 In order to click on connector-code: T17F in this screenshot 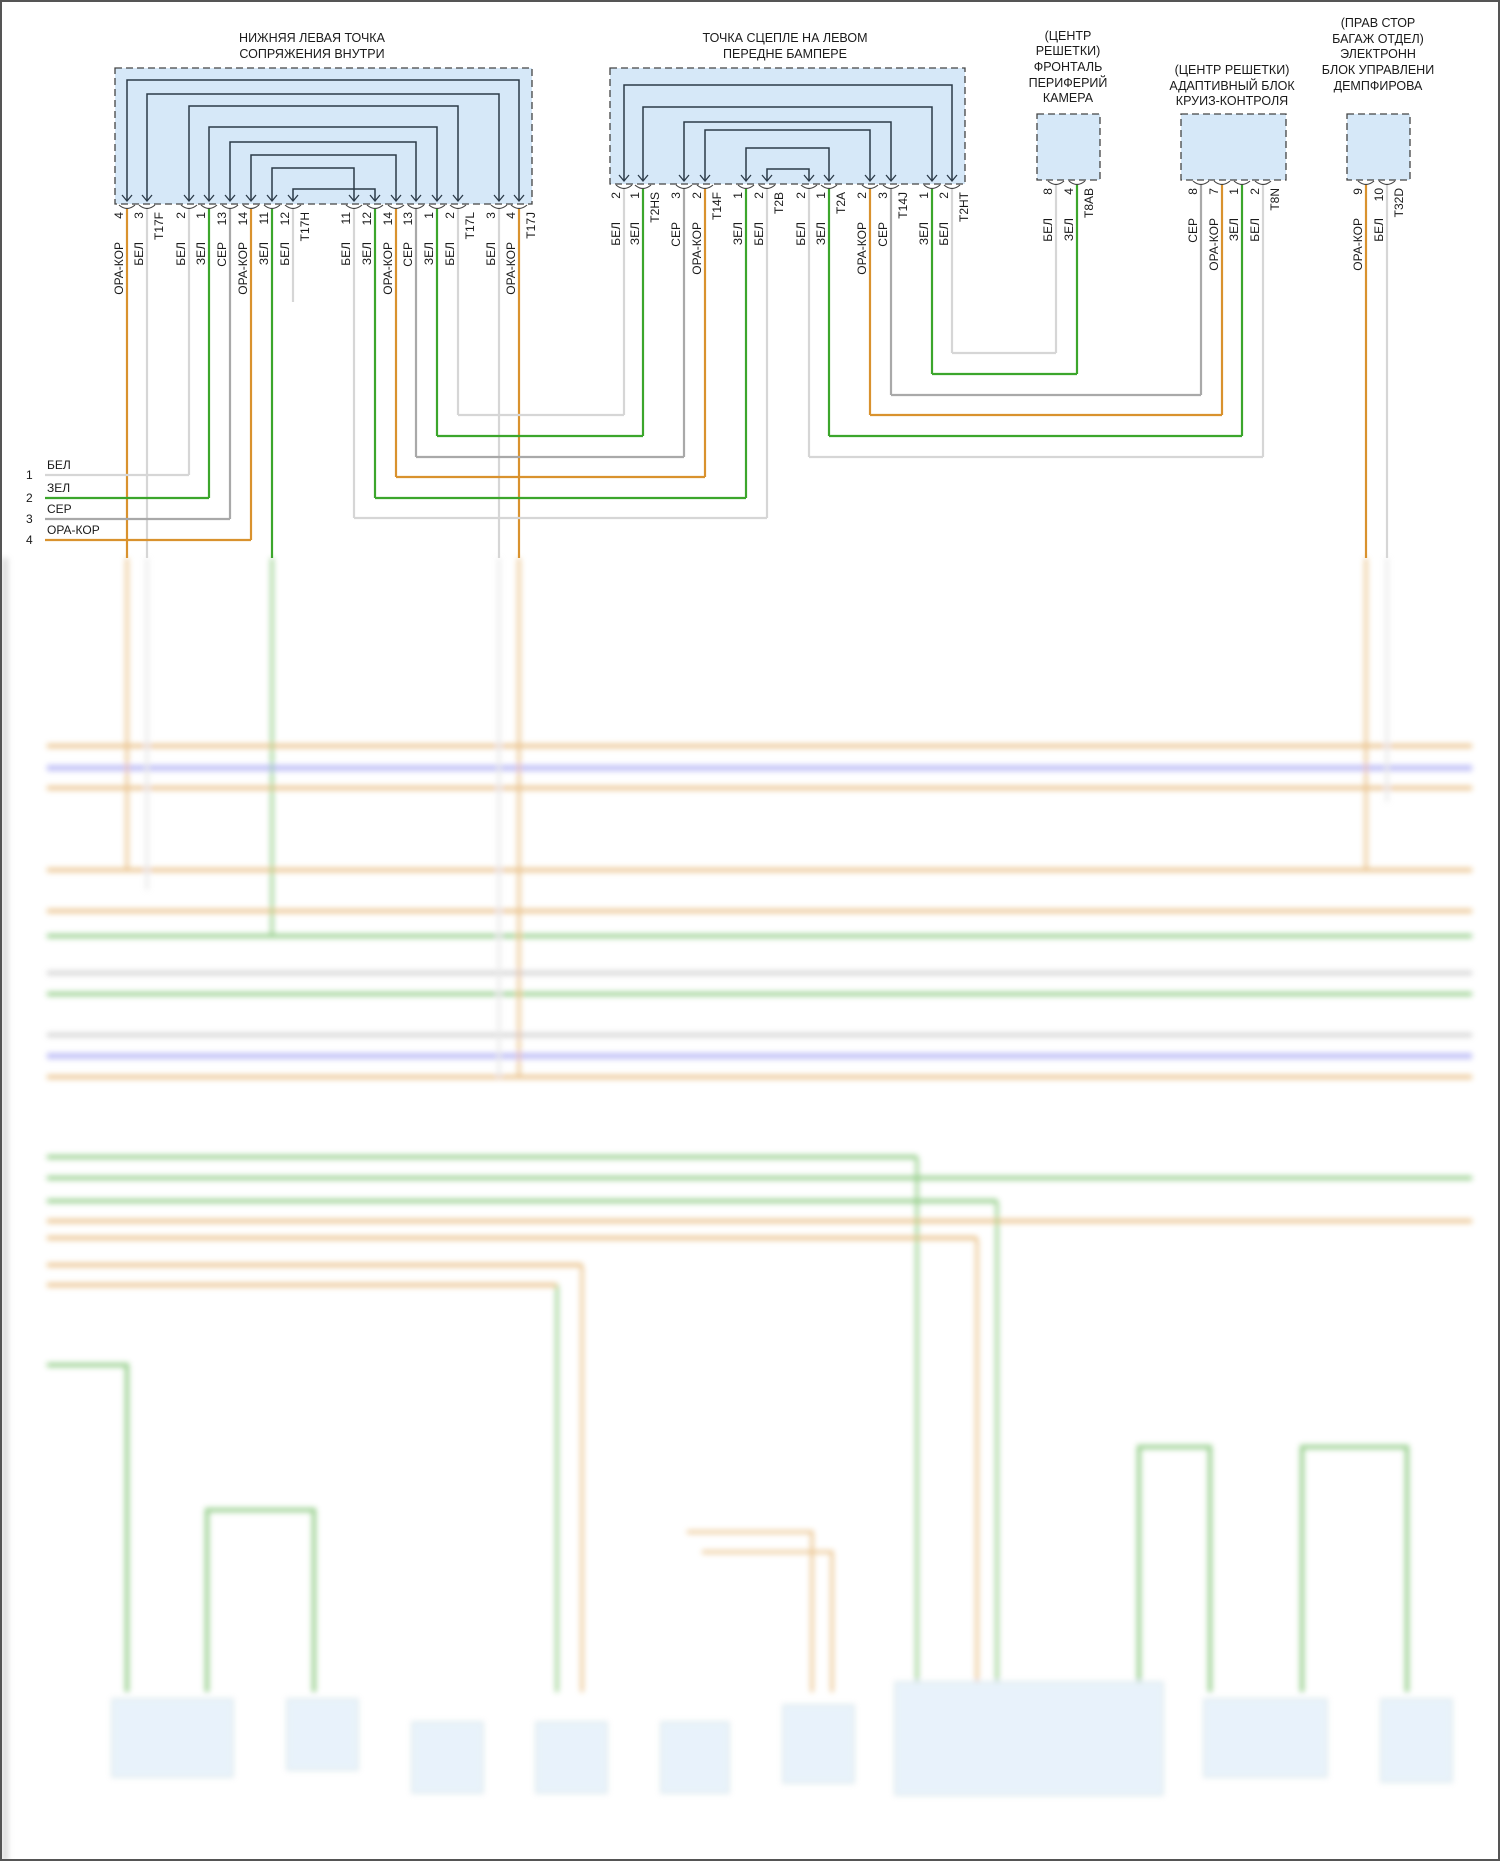, I will do `click(159, 226)`.